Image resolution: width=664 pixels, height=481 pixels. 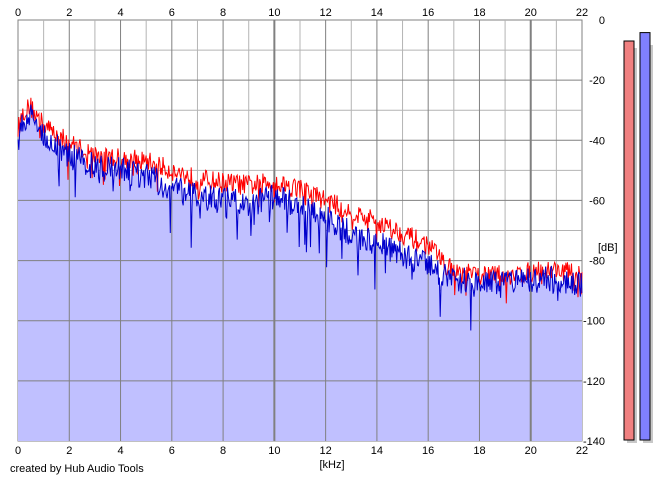 I want to click on x-tick-label-bottom: 16, so click(x=428, y=451).